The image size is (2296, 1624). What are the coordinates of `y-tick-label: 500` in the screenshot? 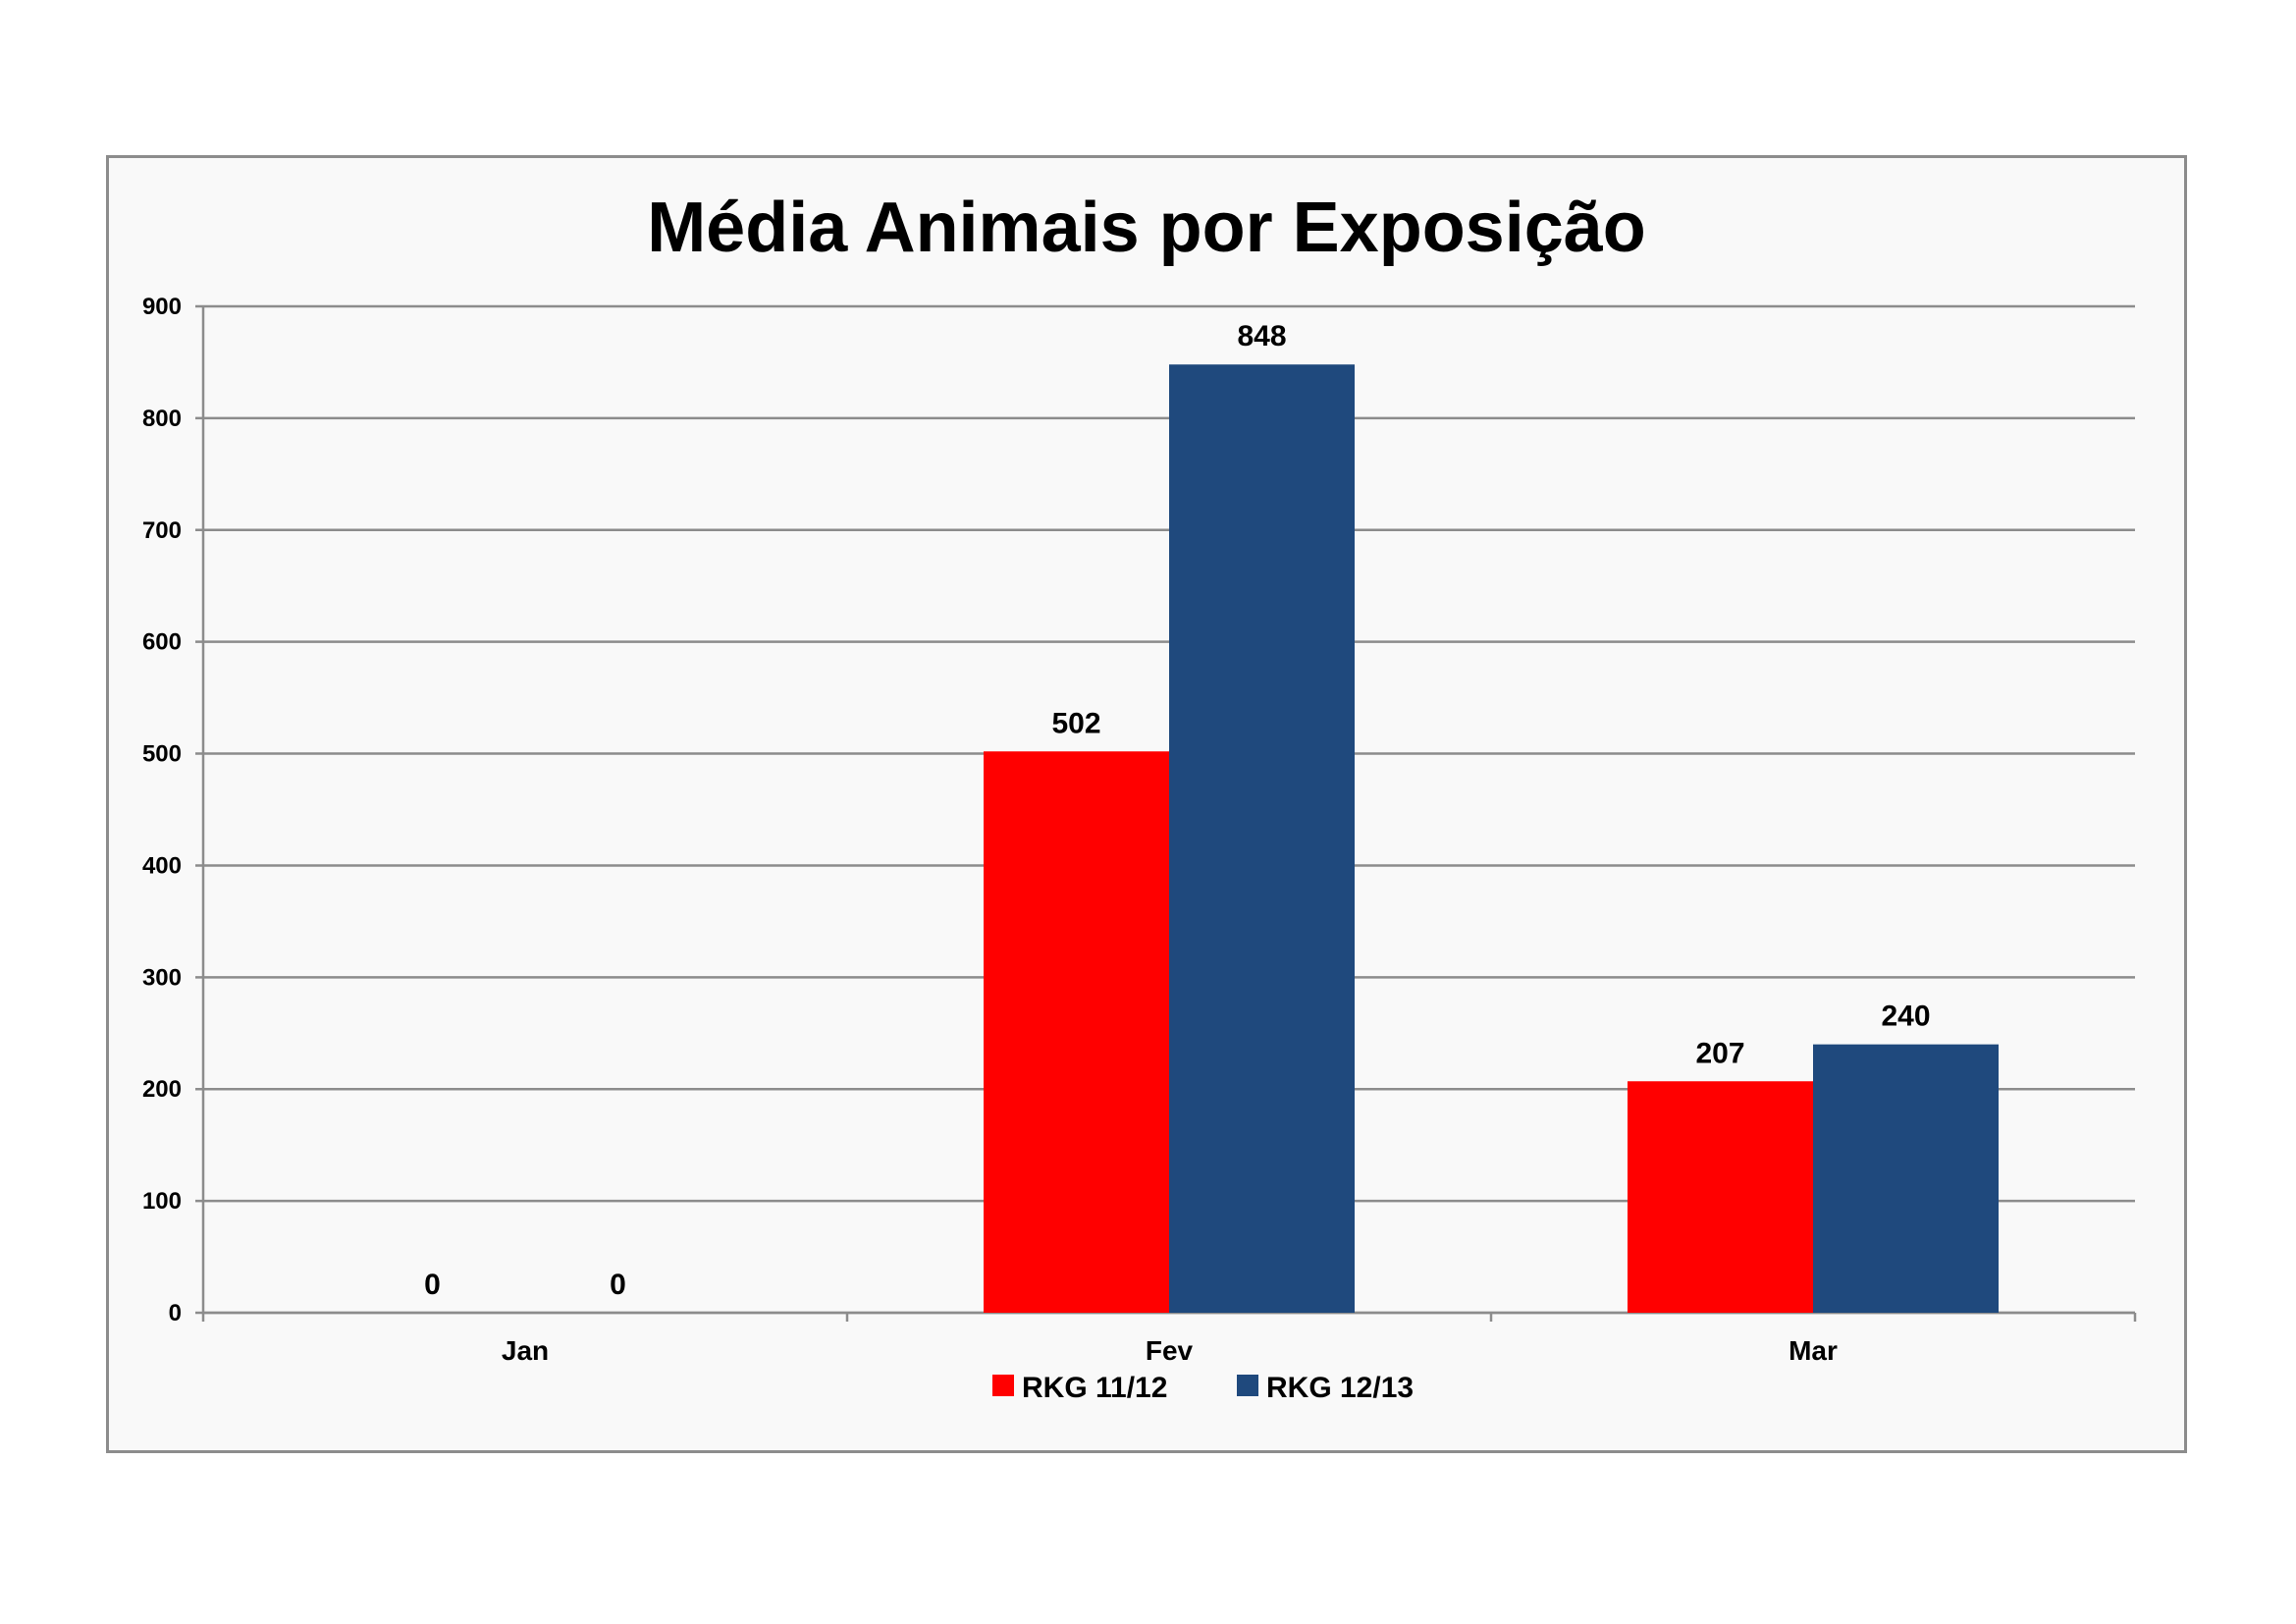 It's located at (162, 754).